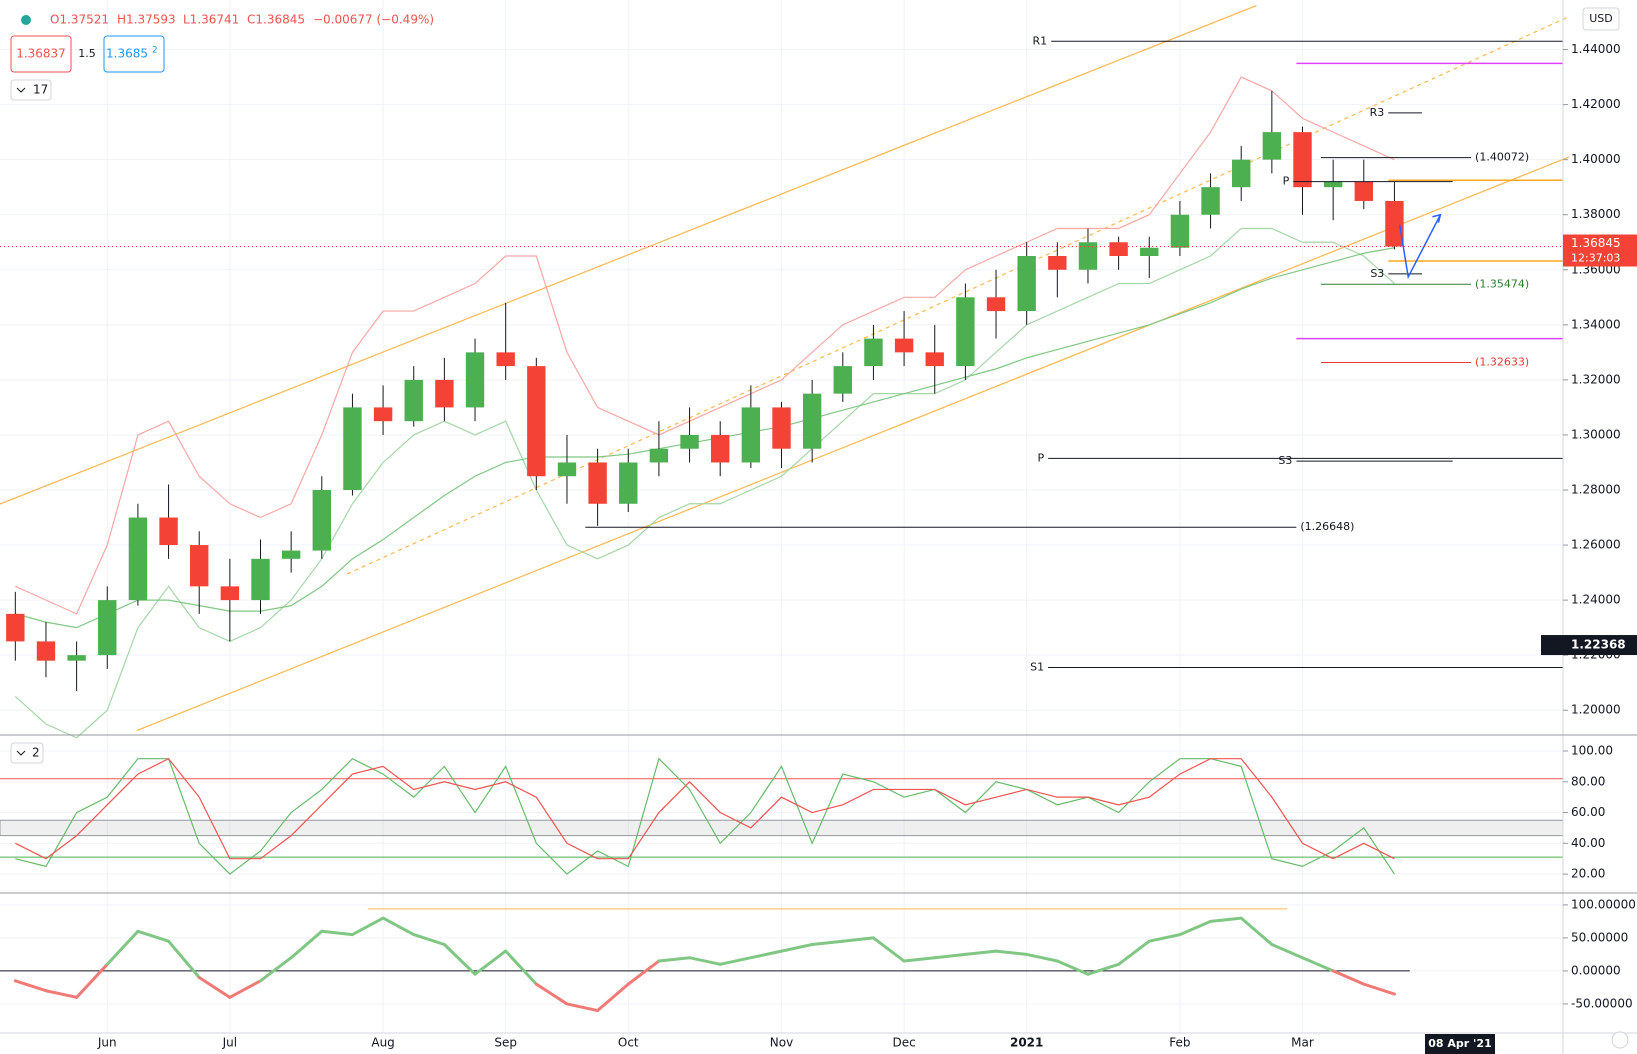 Image resolution: width=1637 pixels, height=1054 pixels. I want to click on x-tick-label: Aug, so click(382, 1043).